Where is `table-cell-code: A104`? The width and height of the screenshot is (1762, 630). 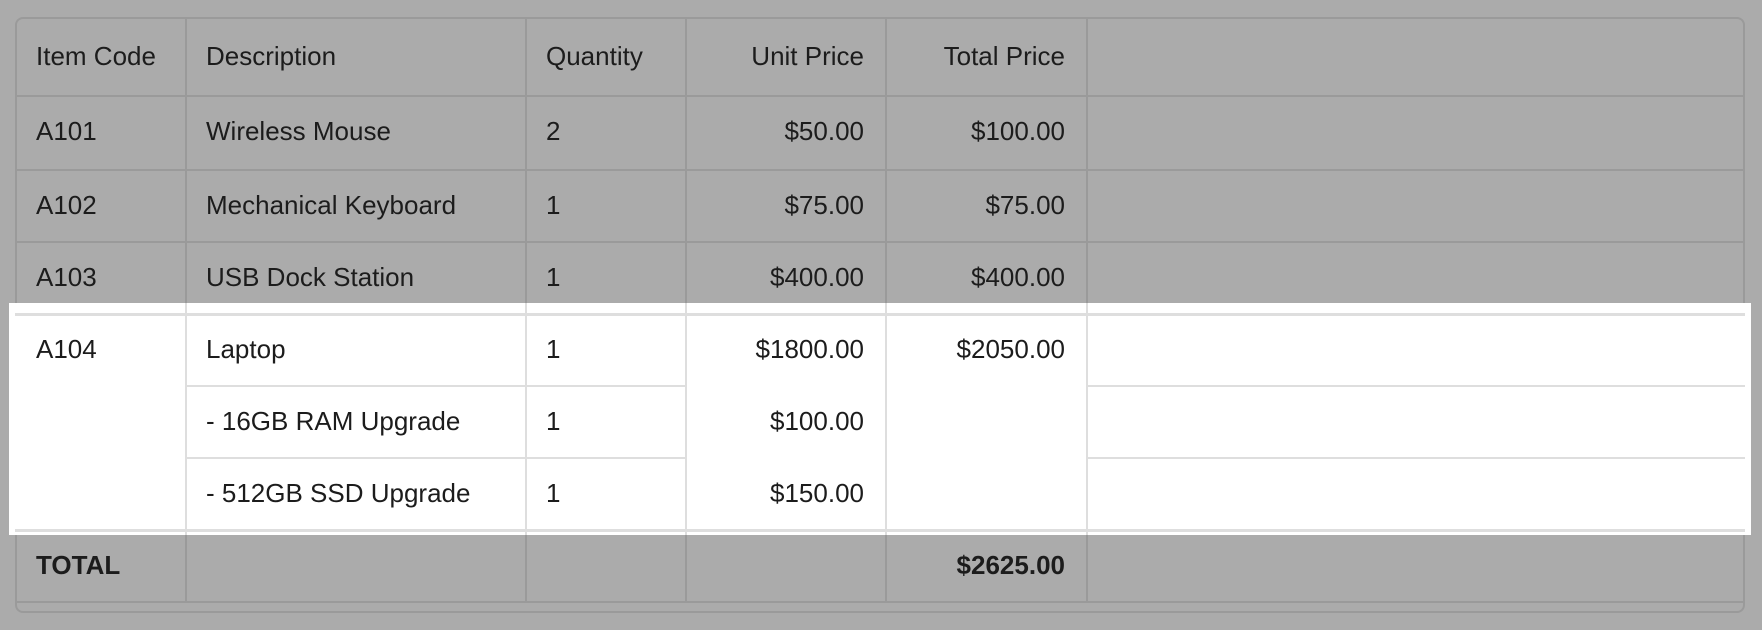 table-cell-code: A104 is located at coordinates (66, 349).